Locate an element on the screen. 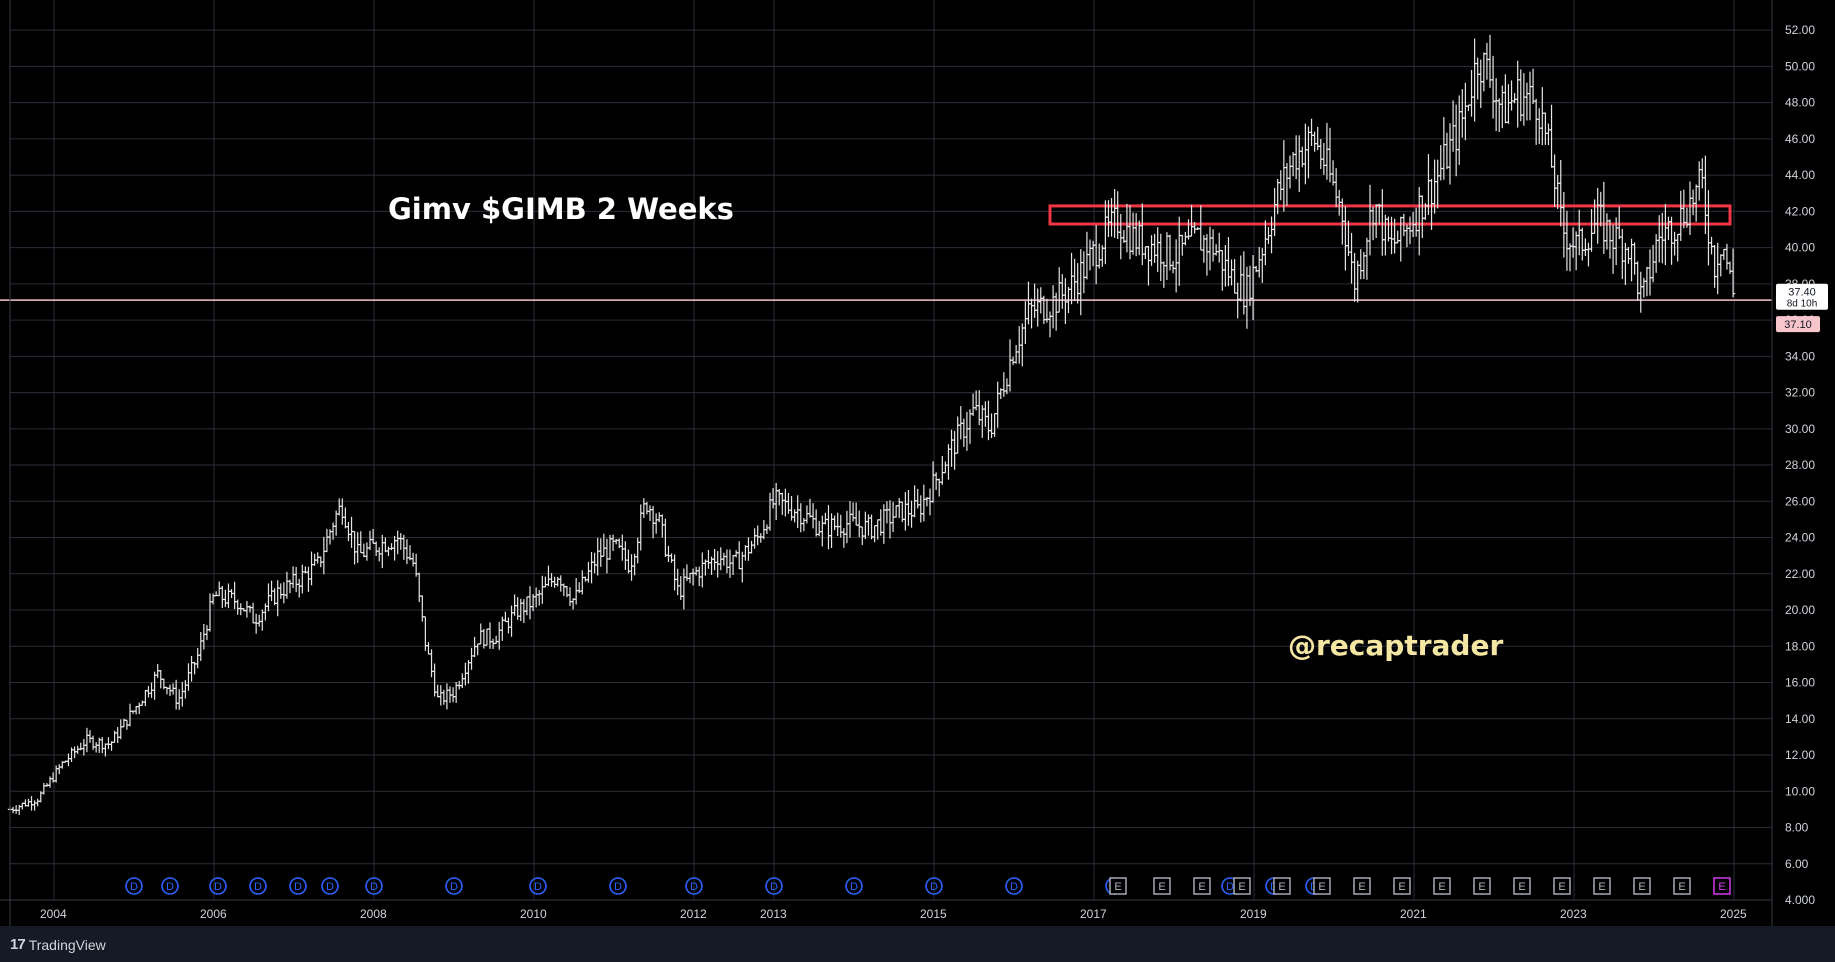  chart-title: Gimv $GIMB 2 Weeks is located at coordinates (561, 209).